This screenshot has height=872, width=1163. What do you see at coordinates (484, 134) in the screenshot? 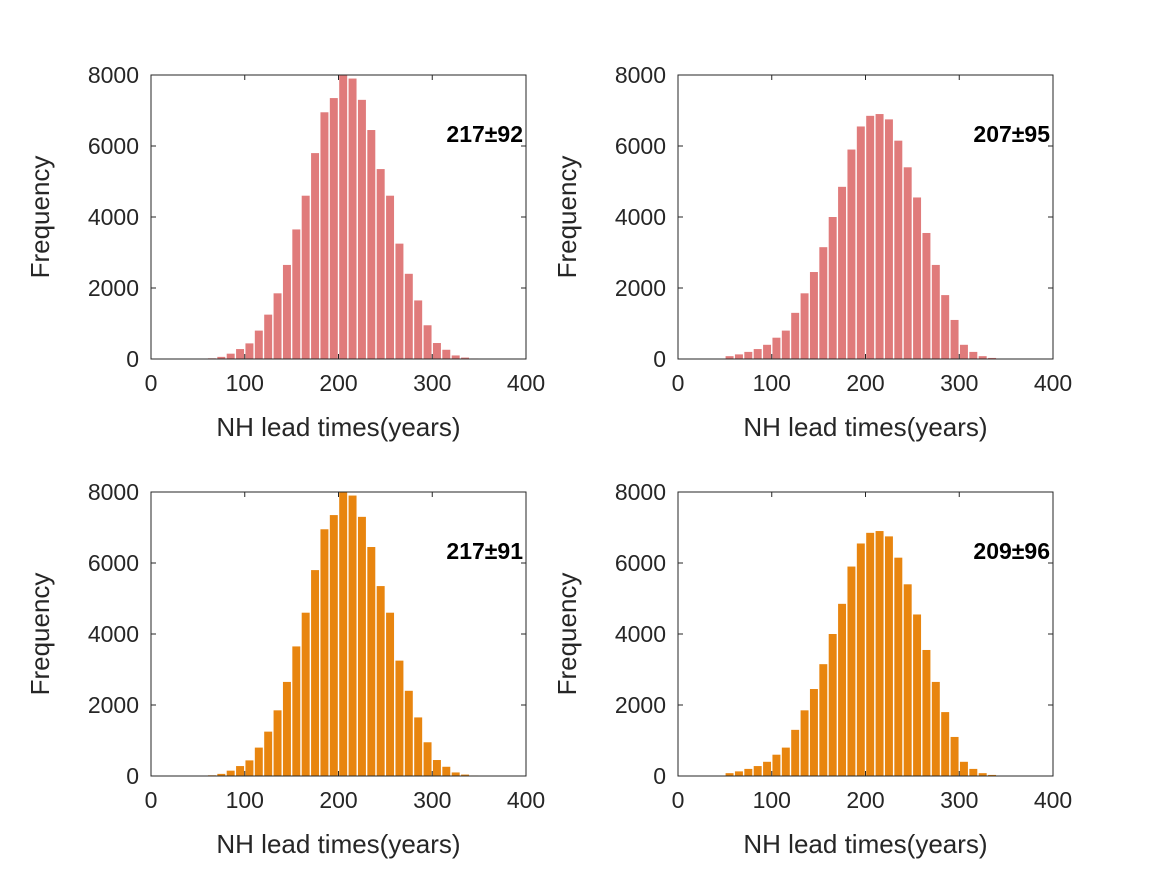
I see `mean-std-annotation: 217±92` at bounding box center [484, 134].